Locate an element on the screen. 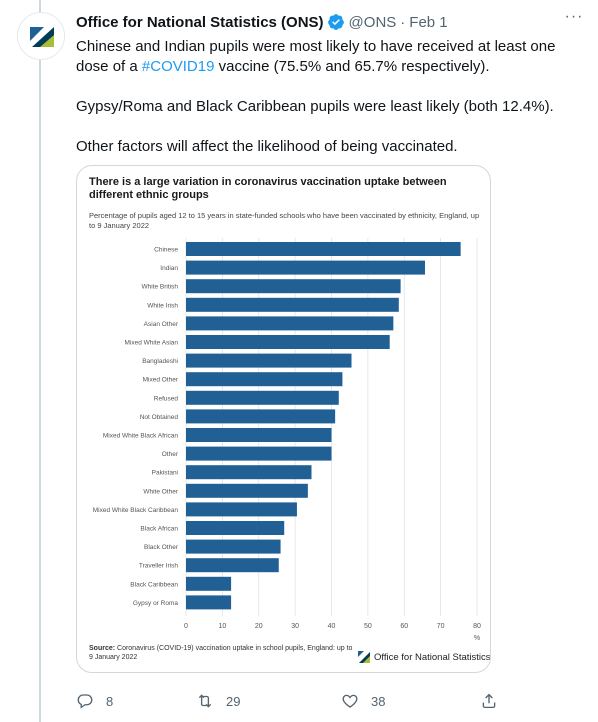 Image resolution: width=598 pixels, height=722 pixels. more-options-icon: ··· is located at coordinates (574, 16).